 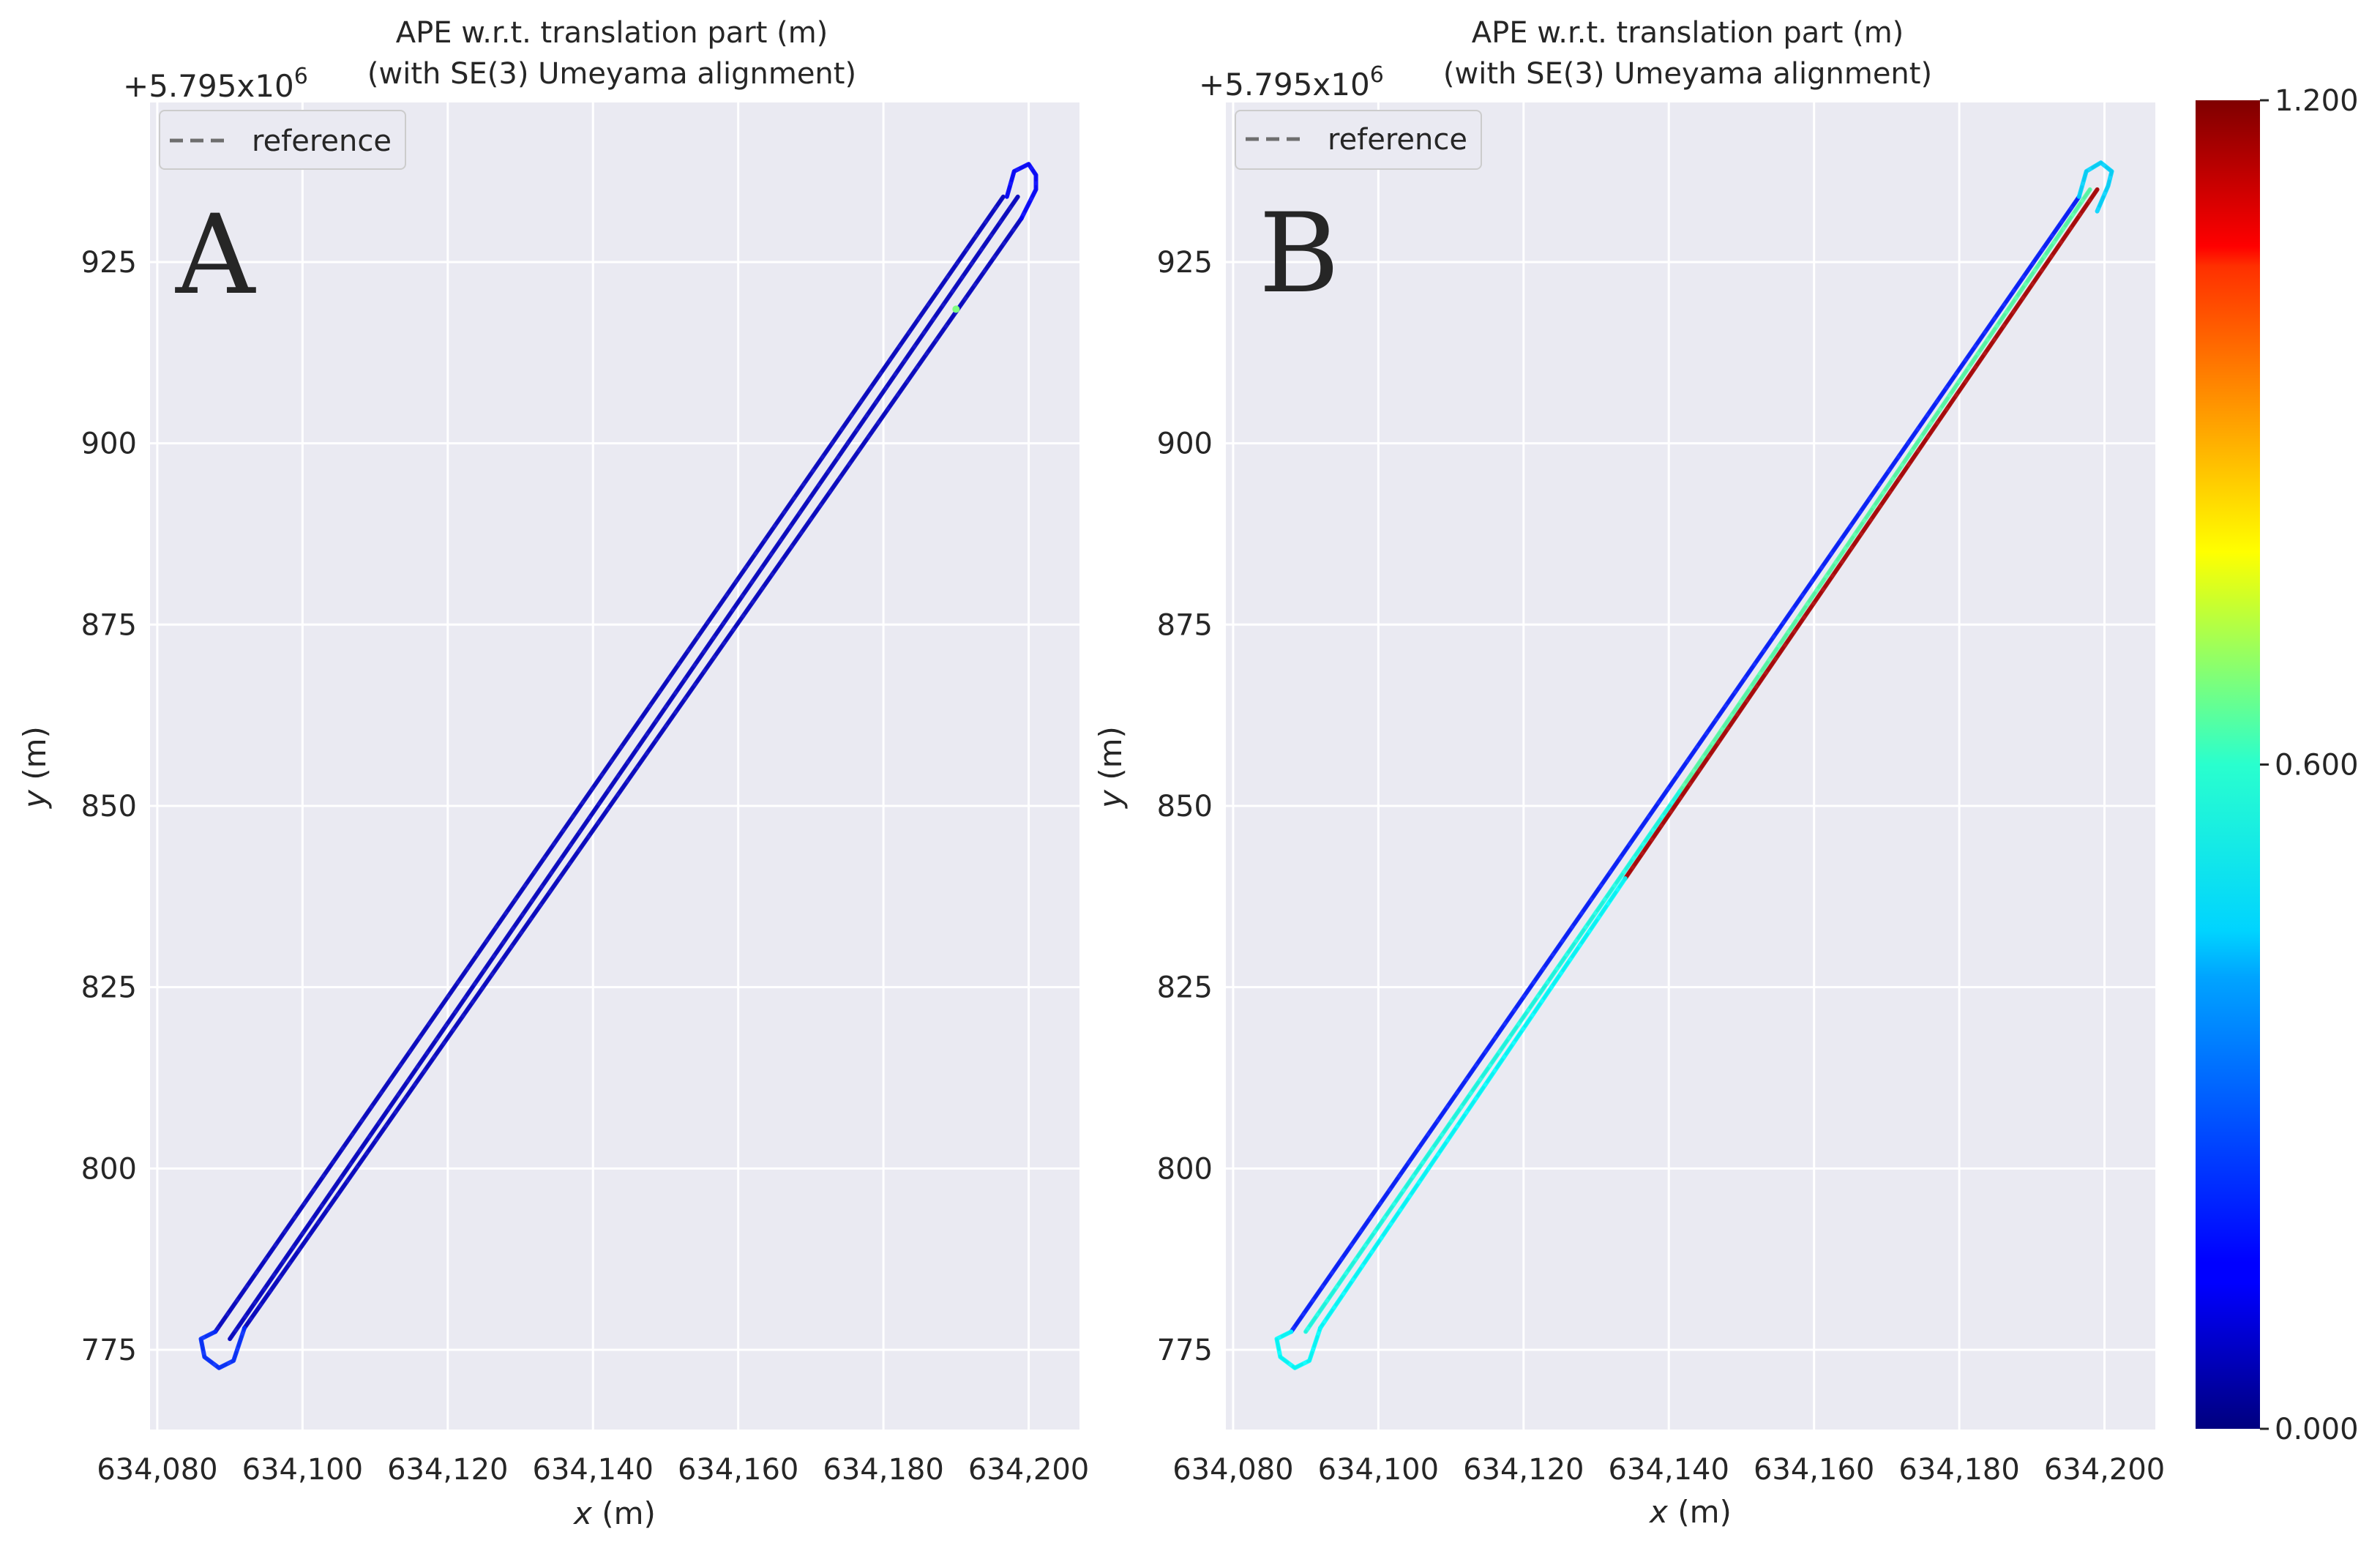 I want to click on panel-label: A, so click(x=215, y=256).